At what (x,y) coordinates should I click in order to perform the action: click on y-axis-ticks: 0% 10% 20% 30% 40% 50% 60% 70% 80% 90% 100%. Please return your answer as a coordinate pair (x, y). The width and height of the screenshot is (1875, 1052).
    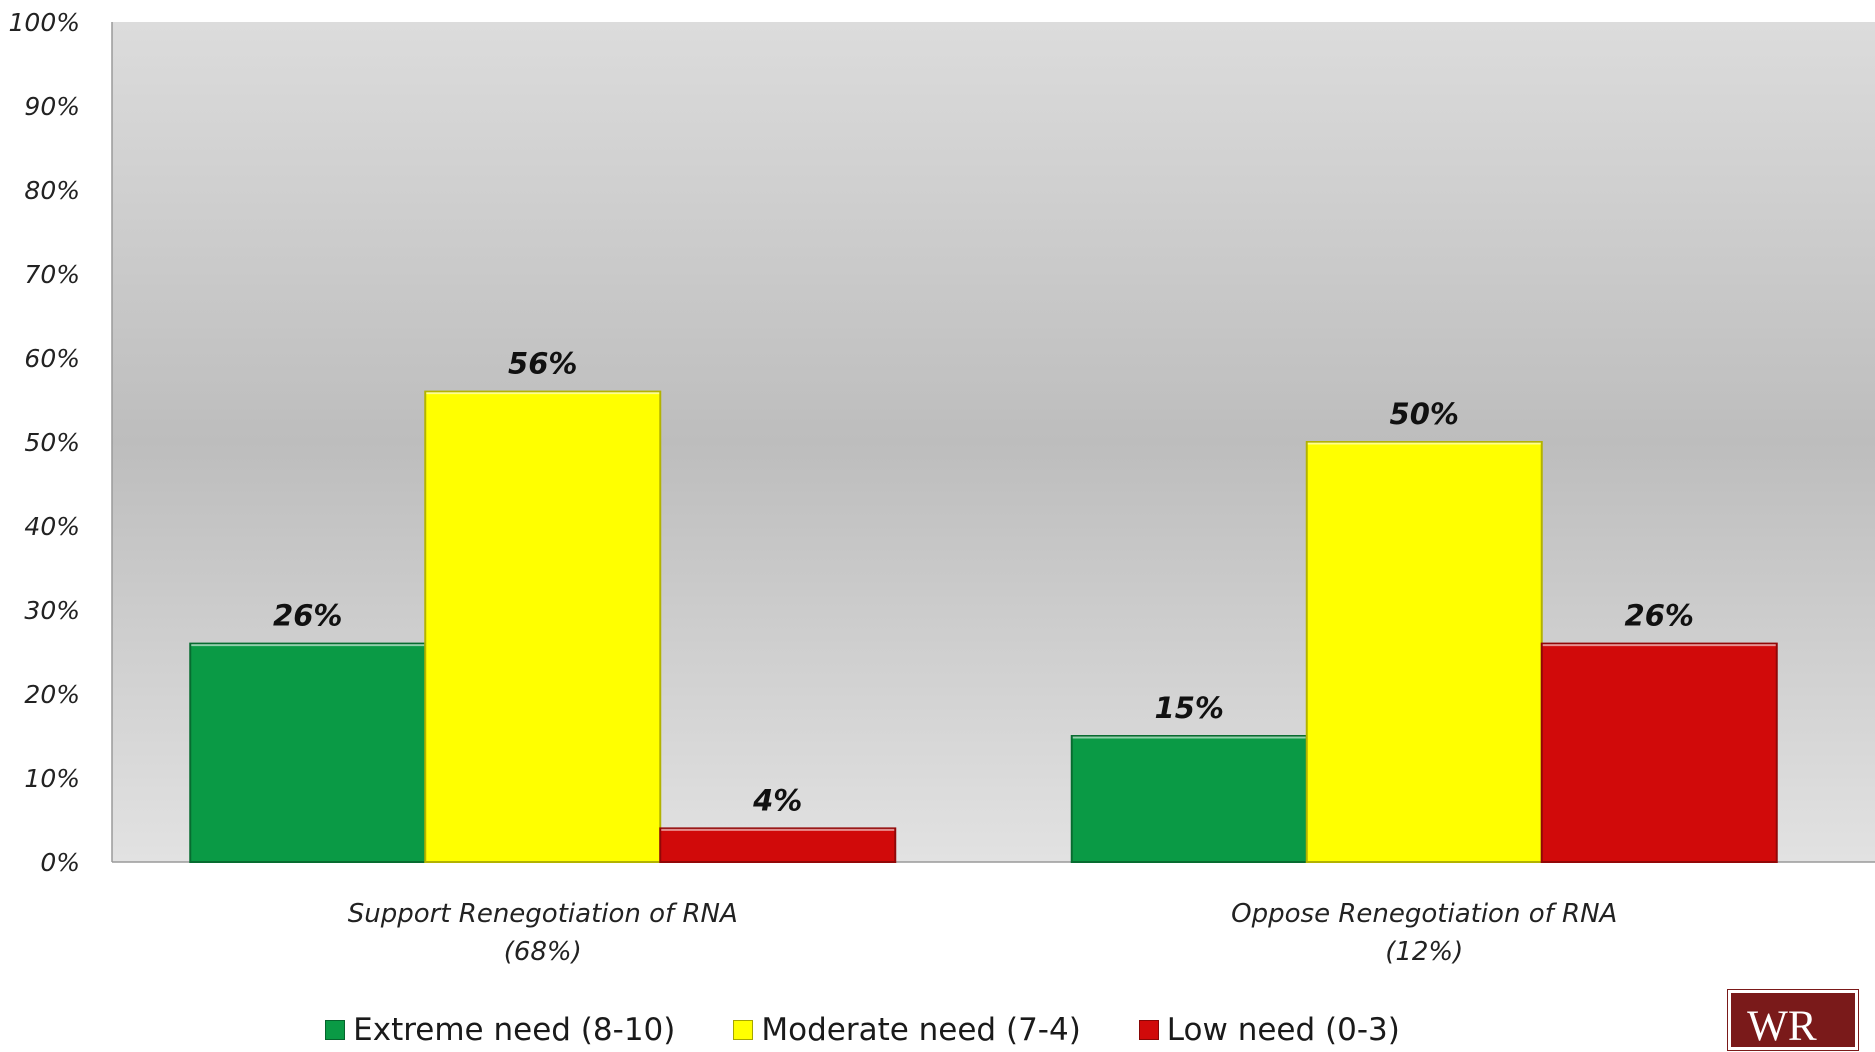
    Looking at the image, I should click on (44, 442).